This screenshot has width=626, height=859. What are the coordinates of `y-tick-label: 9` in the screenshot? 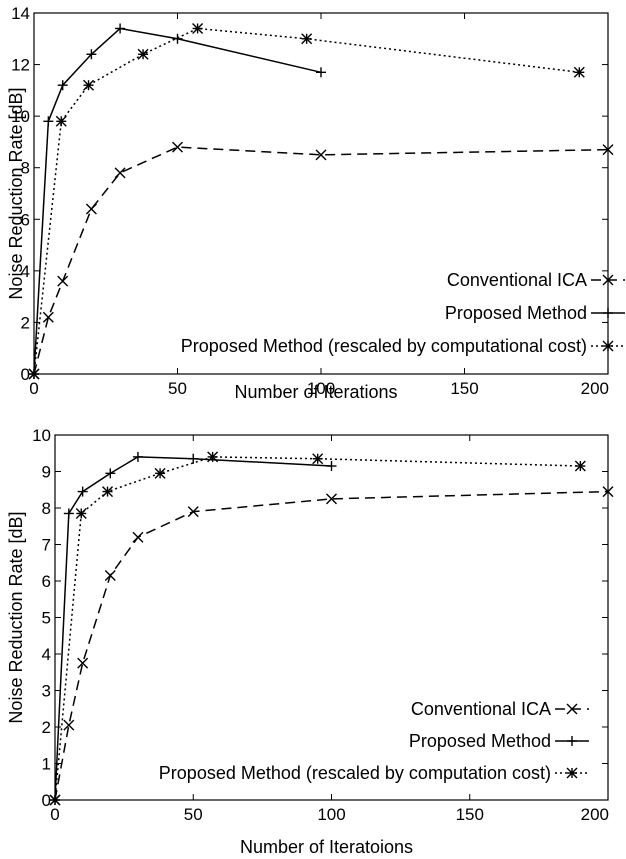 It's located at (46, 472).